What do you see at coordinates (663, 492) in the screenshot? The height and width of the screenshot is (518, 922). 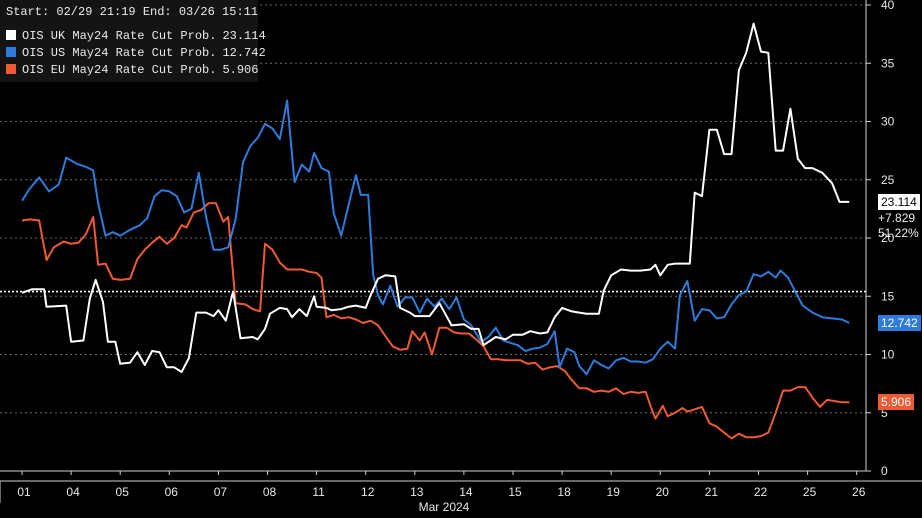 I see `x-tick-label: 20` at bounding box center [663, 492].